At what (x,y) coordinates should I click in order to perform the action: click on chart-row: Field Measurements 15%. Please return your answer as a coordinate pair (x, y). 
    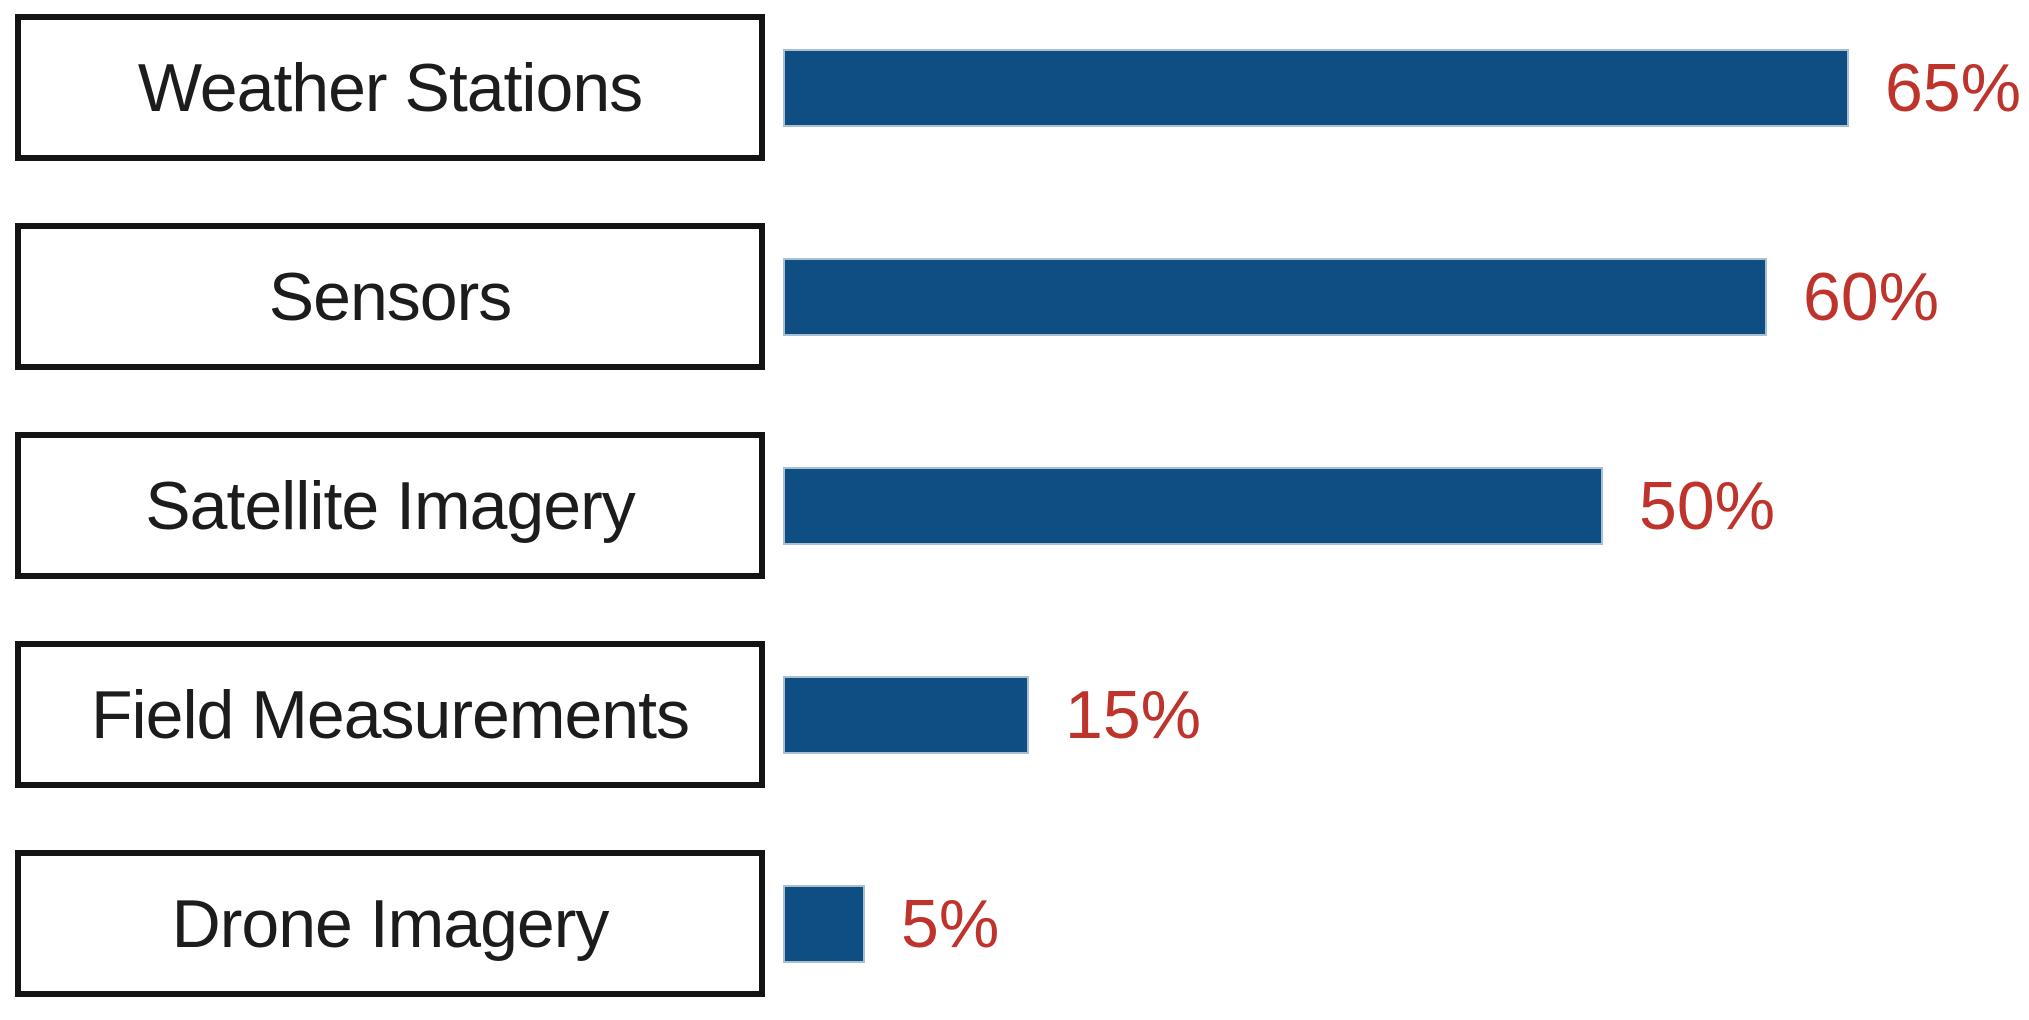
    Looking at the image, I should click on (1022, 714).